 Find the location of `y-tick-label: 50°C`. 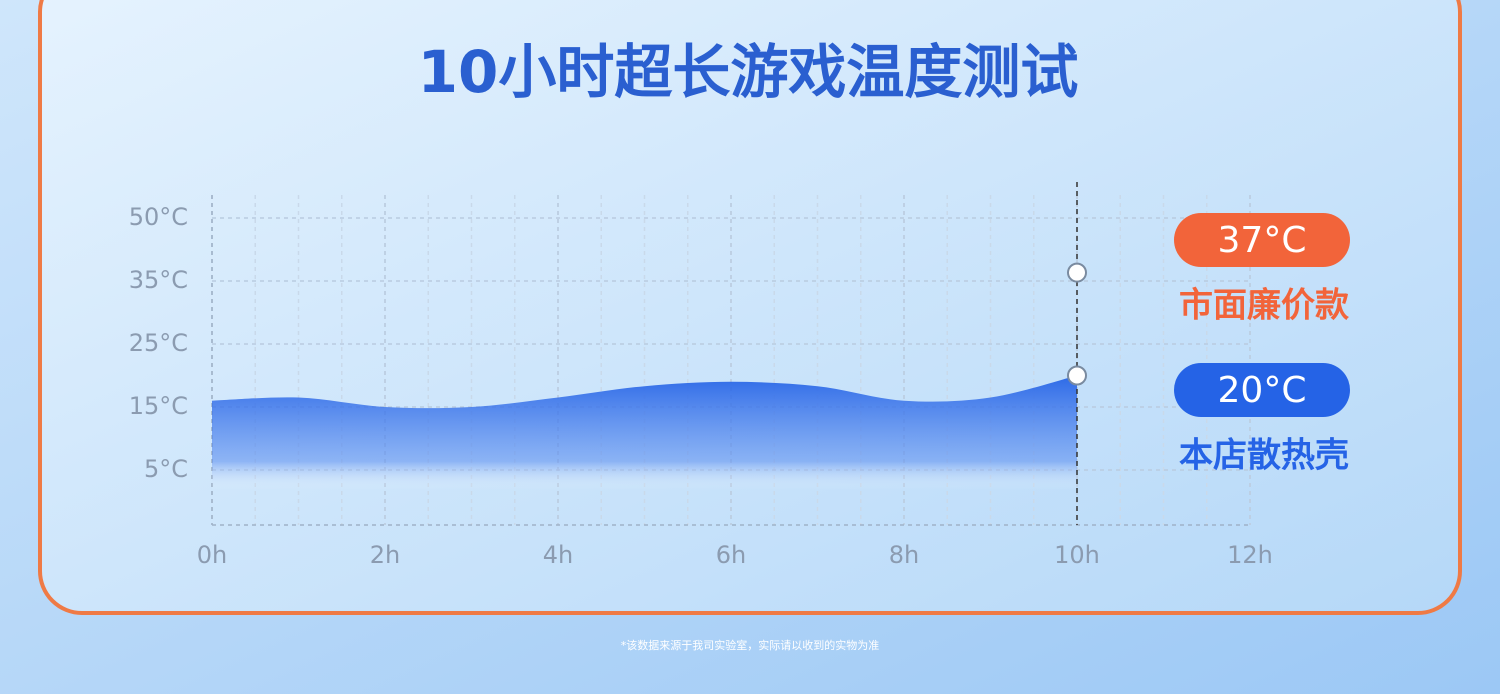

y-tick-label: 50°C is located at coordinates (158, 217).